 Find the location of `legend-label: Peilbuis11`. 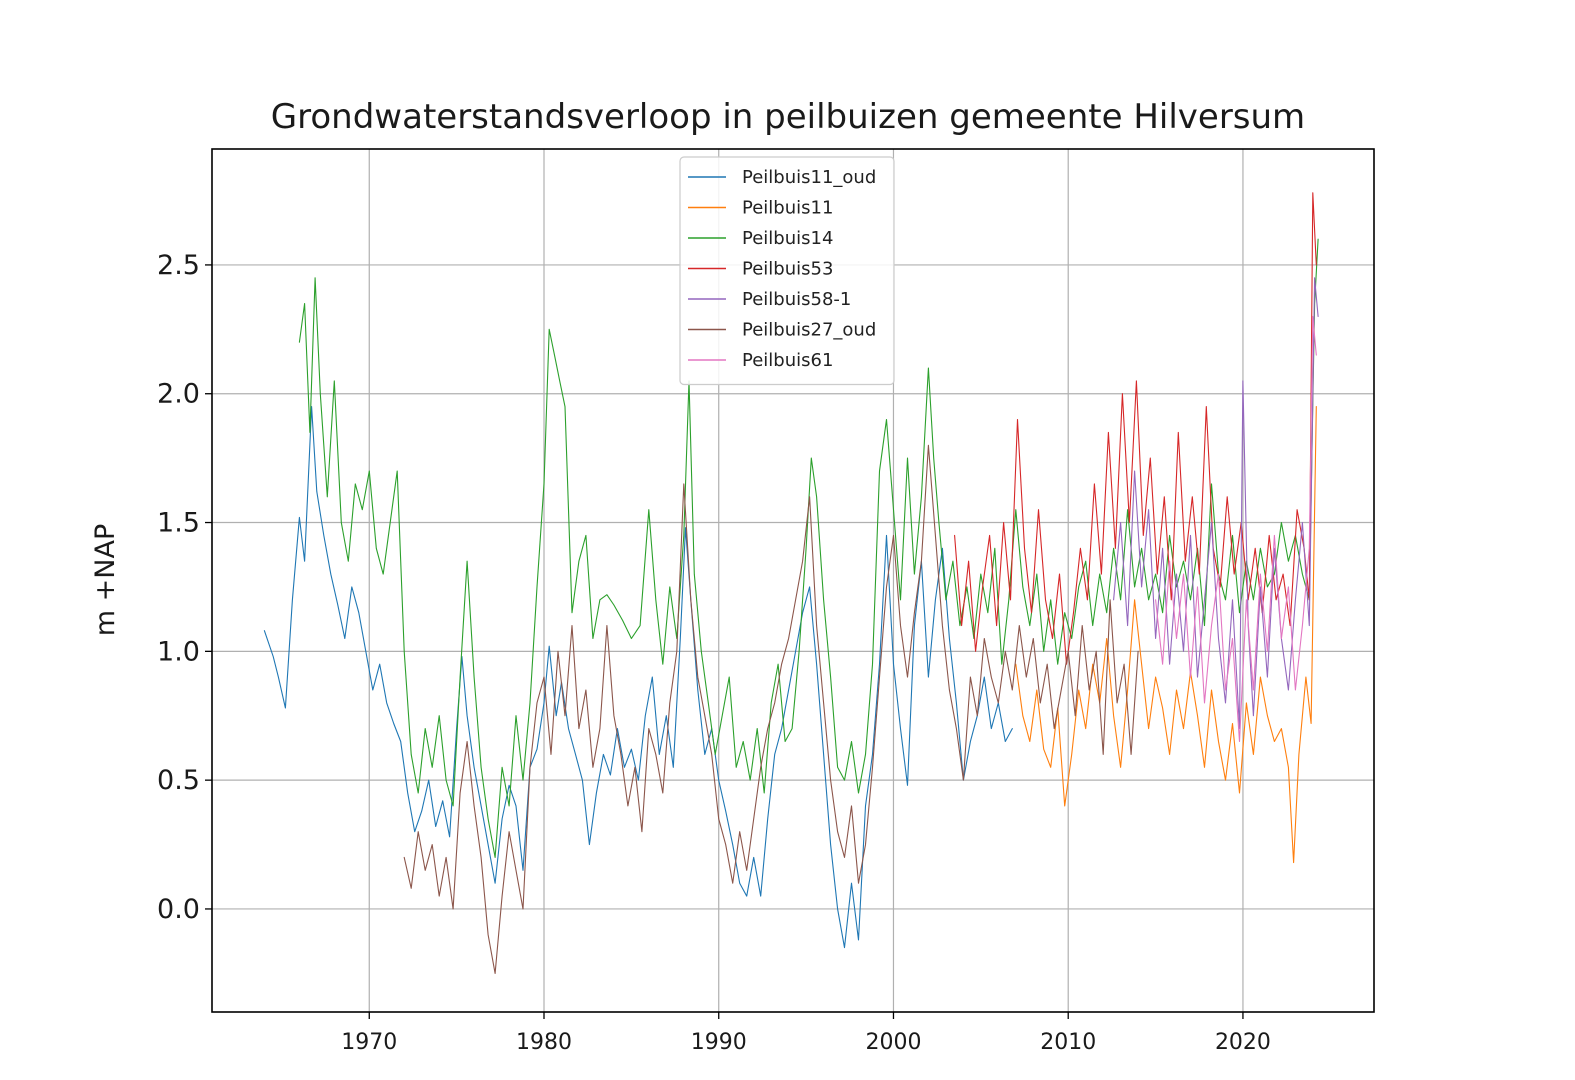

legend-label: Peilbuis11 is located at coordinates (787, 208).